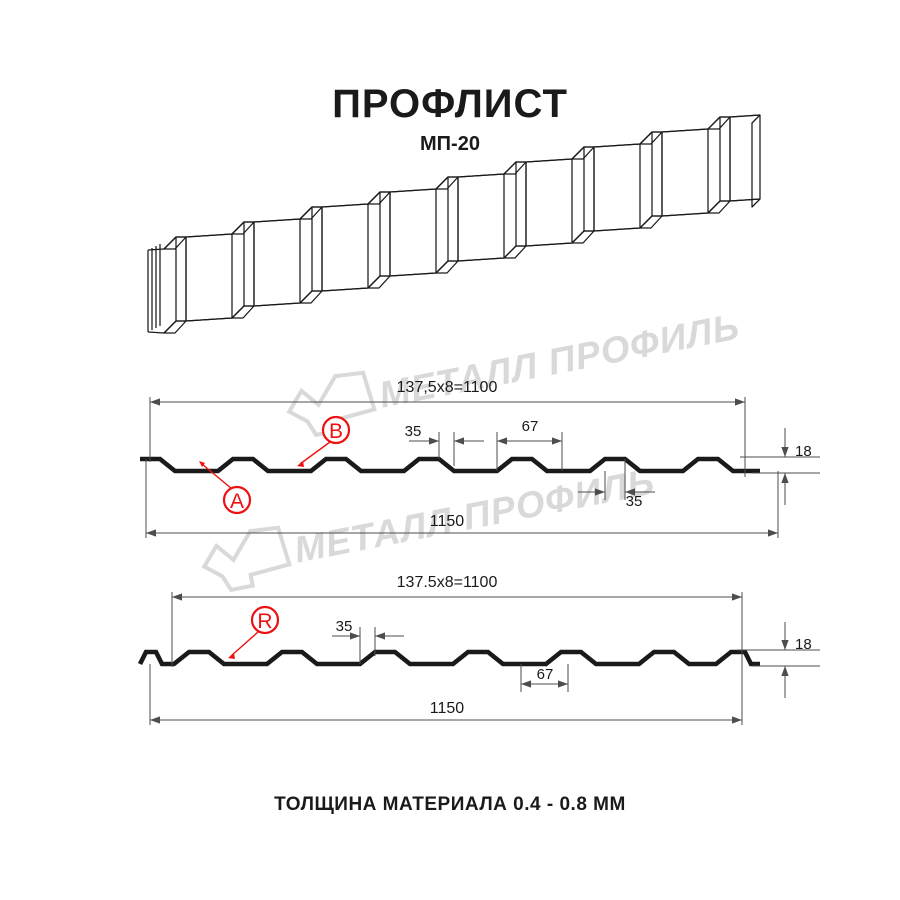 The height and width of the screenshot is (900, 900). I want to click on callout-r: R, so click(254, 632).